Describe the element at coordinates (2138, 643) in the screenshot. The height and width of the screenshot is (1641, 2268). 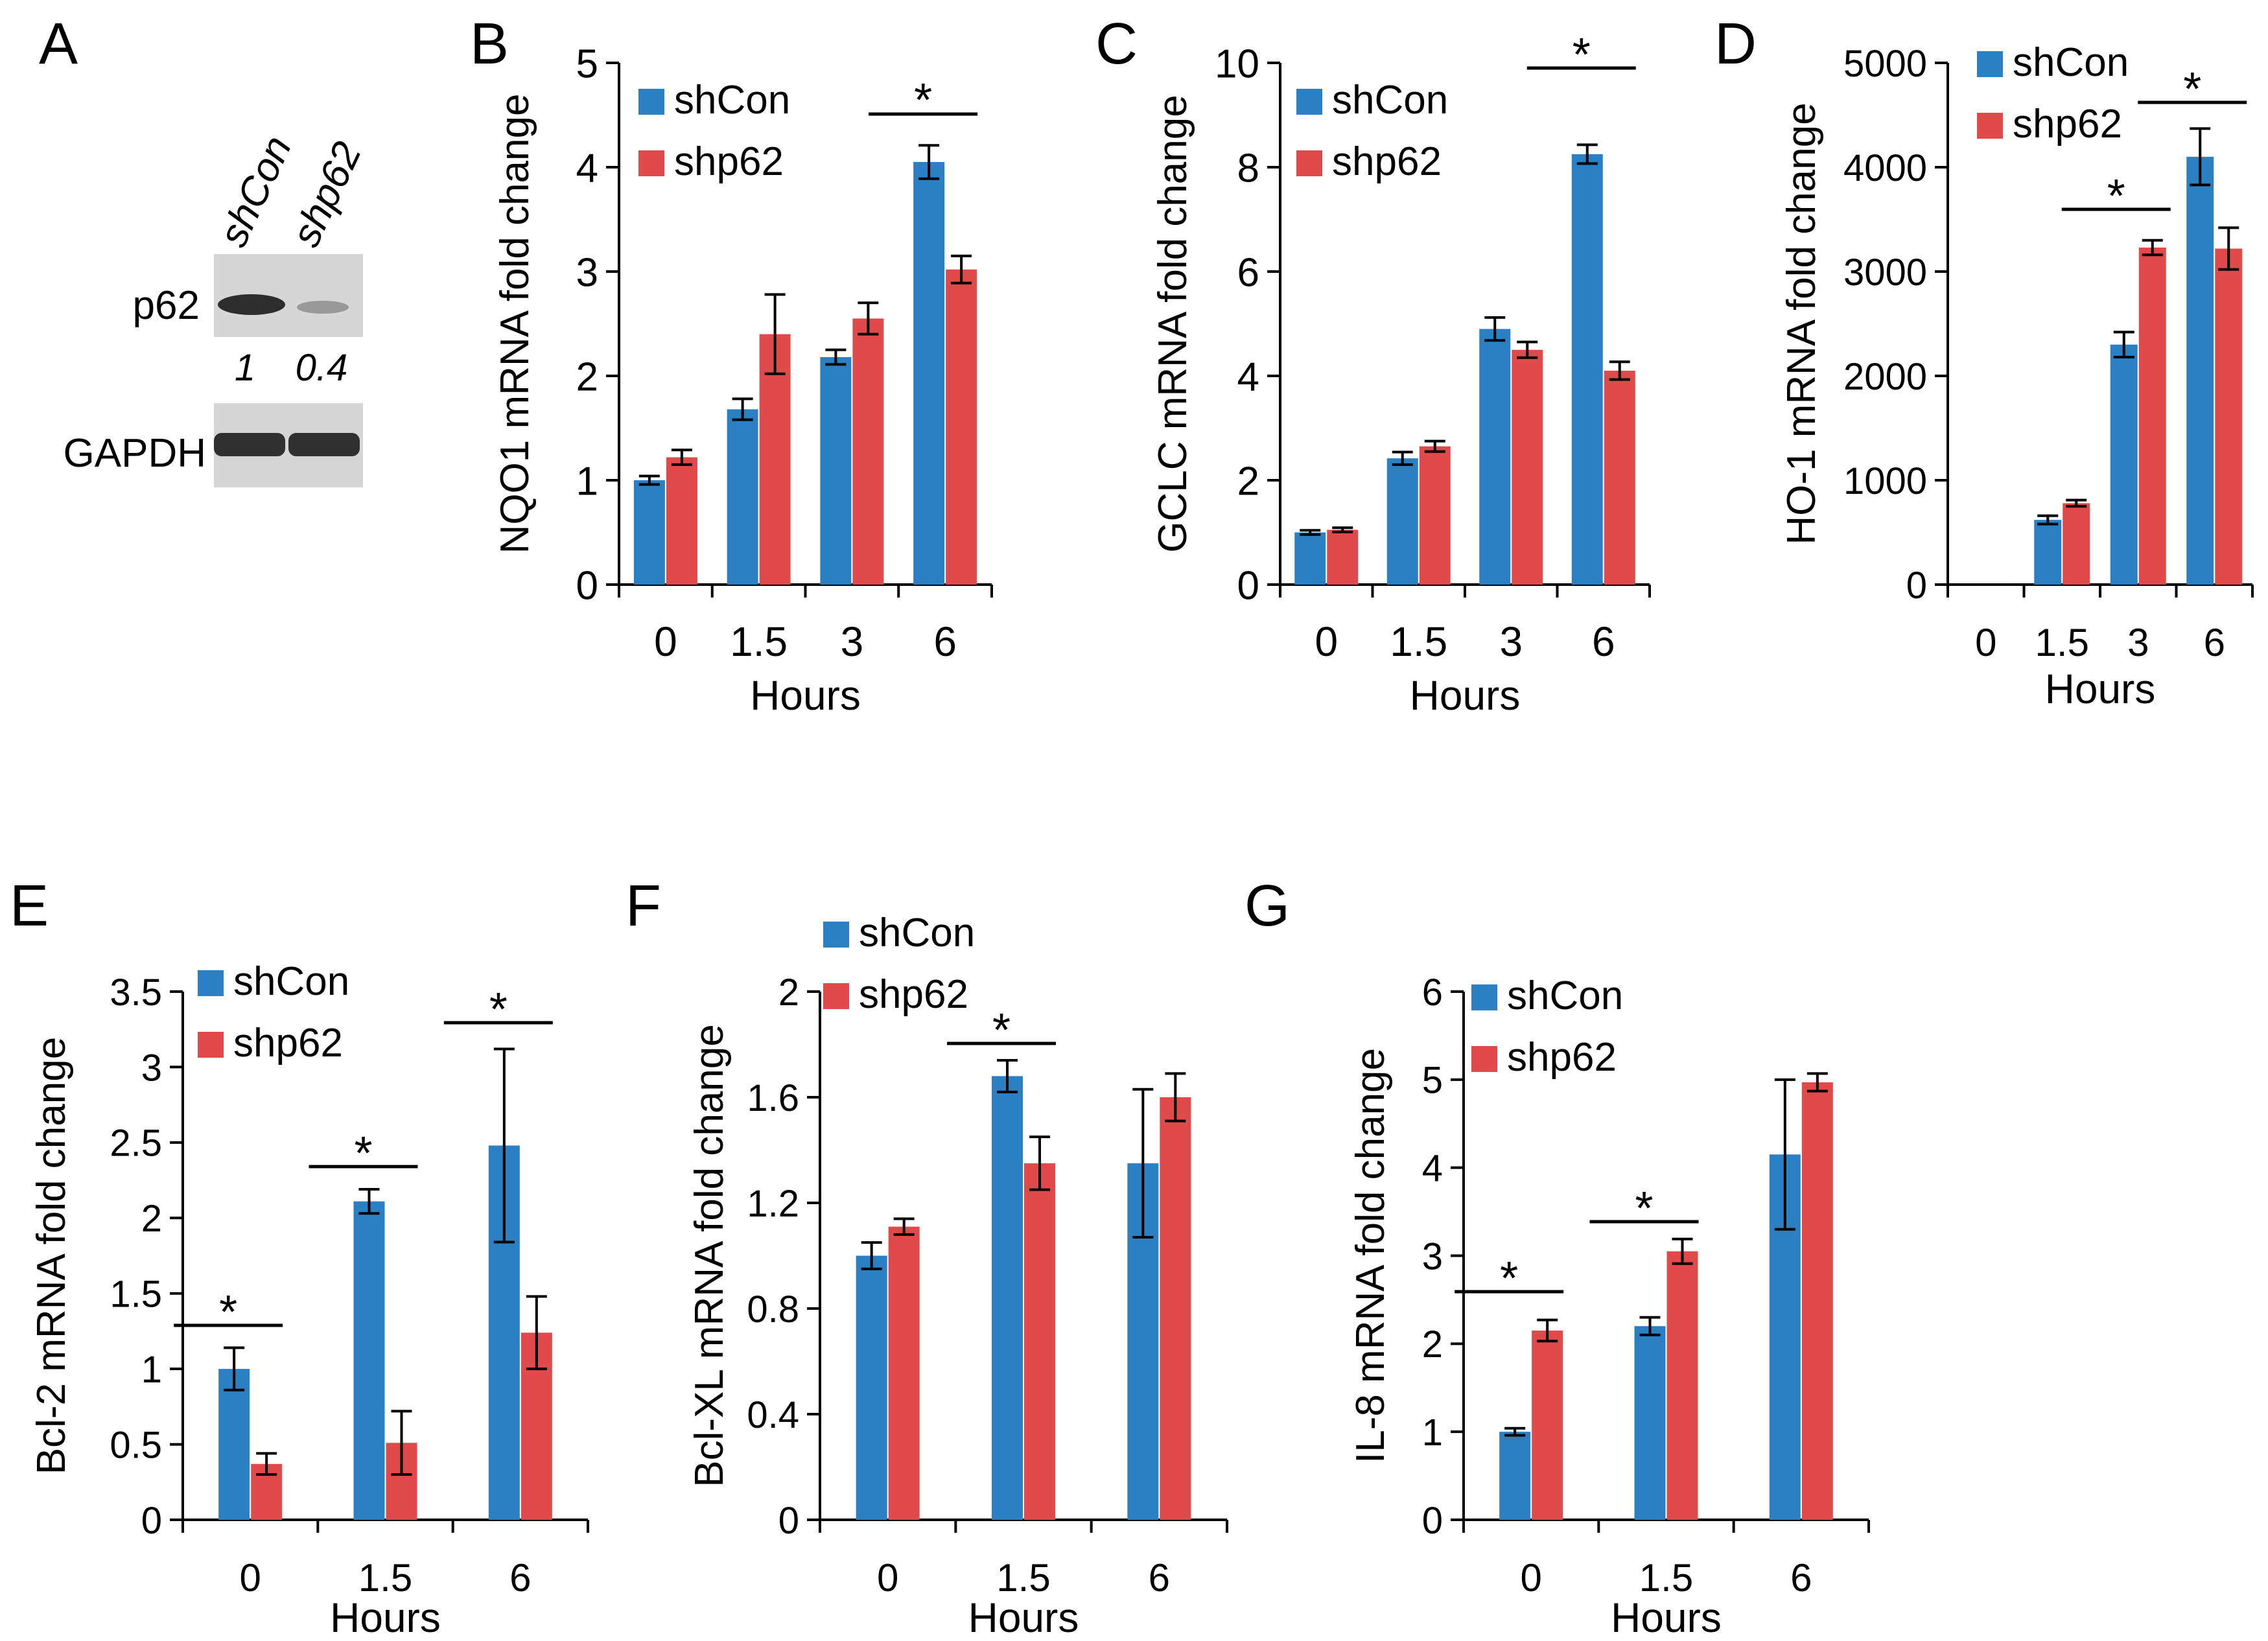
I see `x-tick-label: 3` at that location.